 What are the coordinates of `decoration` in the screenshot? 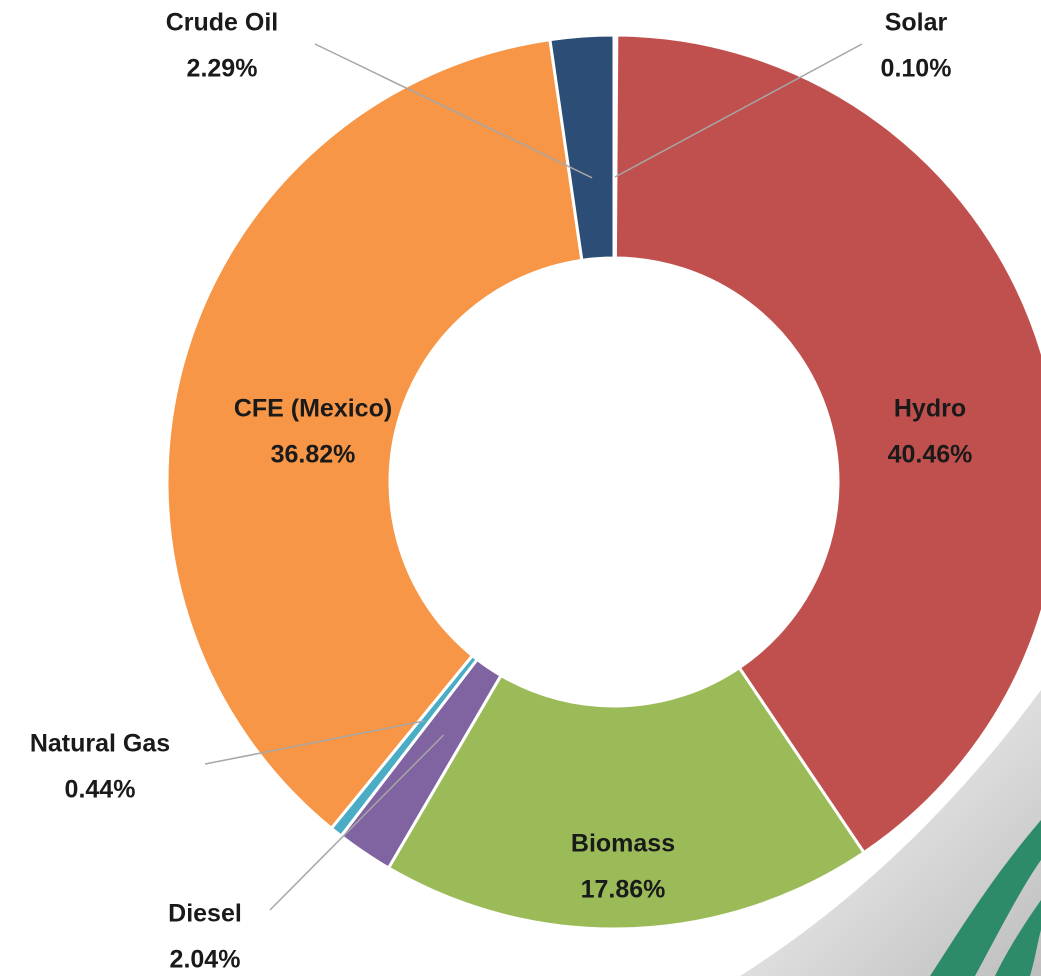 It's located at (890, 833).